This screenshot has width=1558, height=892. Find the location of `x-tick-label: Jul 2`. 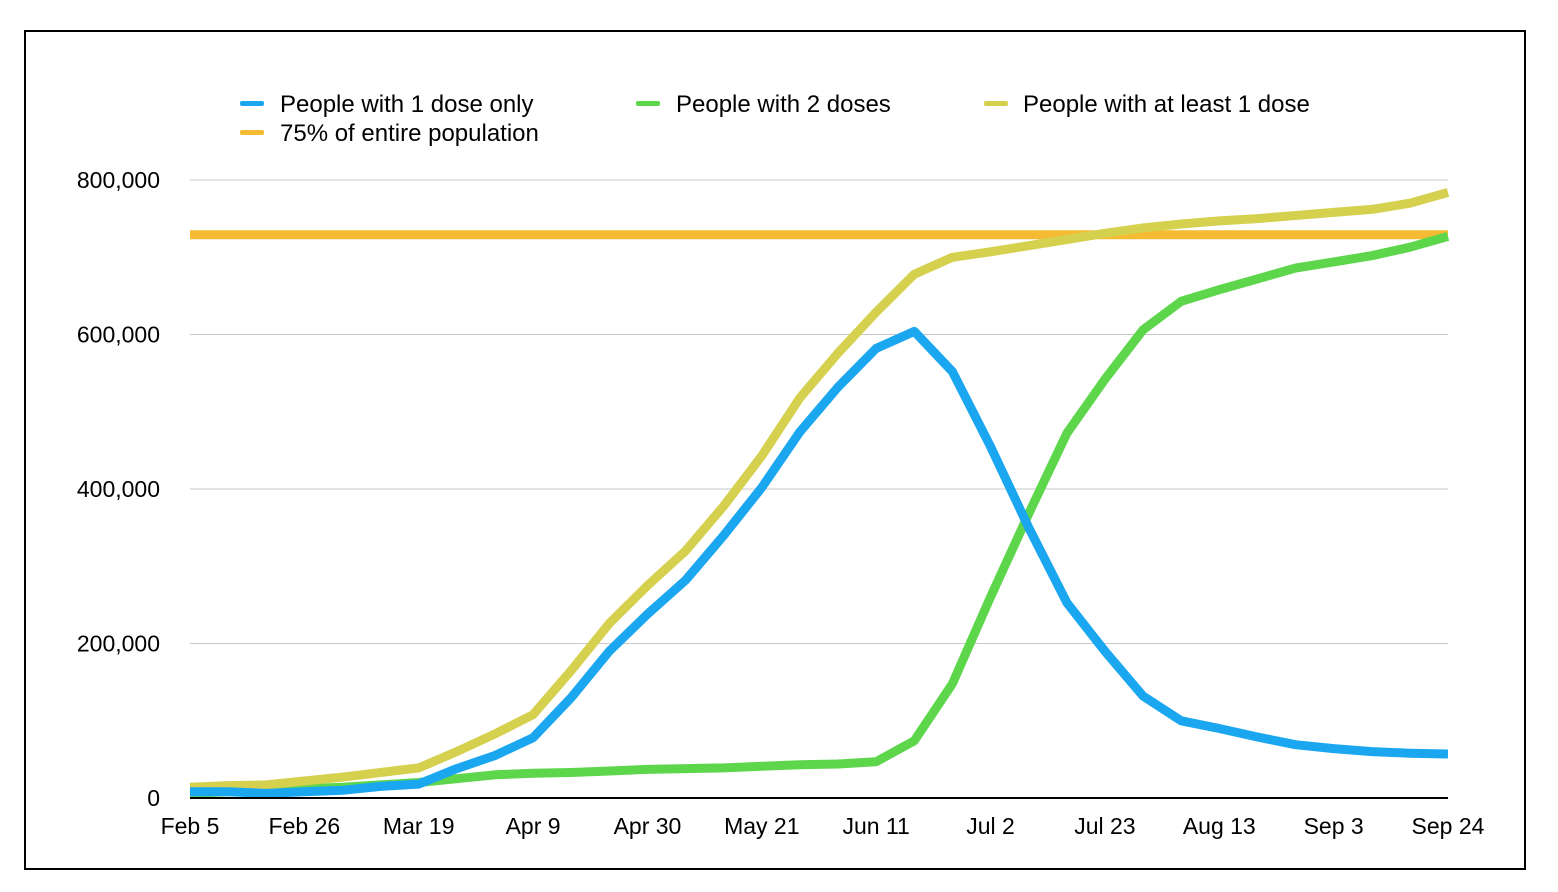

x-tick-label: Jul 2 is located at coordinates (990, 826).